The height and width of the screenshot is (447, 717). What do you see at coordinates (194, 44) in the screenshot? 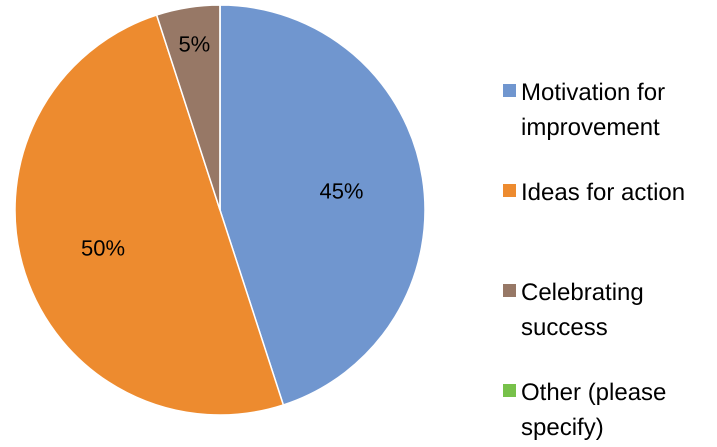
I see `data-label: 5%` at bounding box center [194, 44].